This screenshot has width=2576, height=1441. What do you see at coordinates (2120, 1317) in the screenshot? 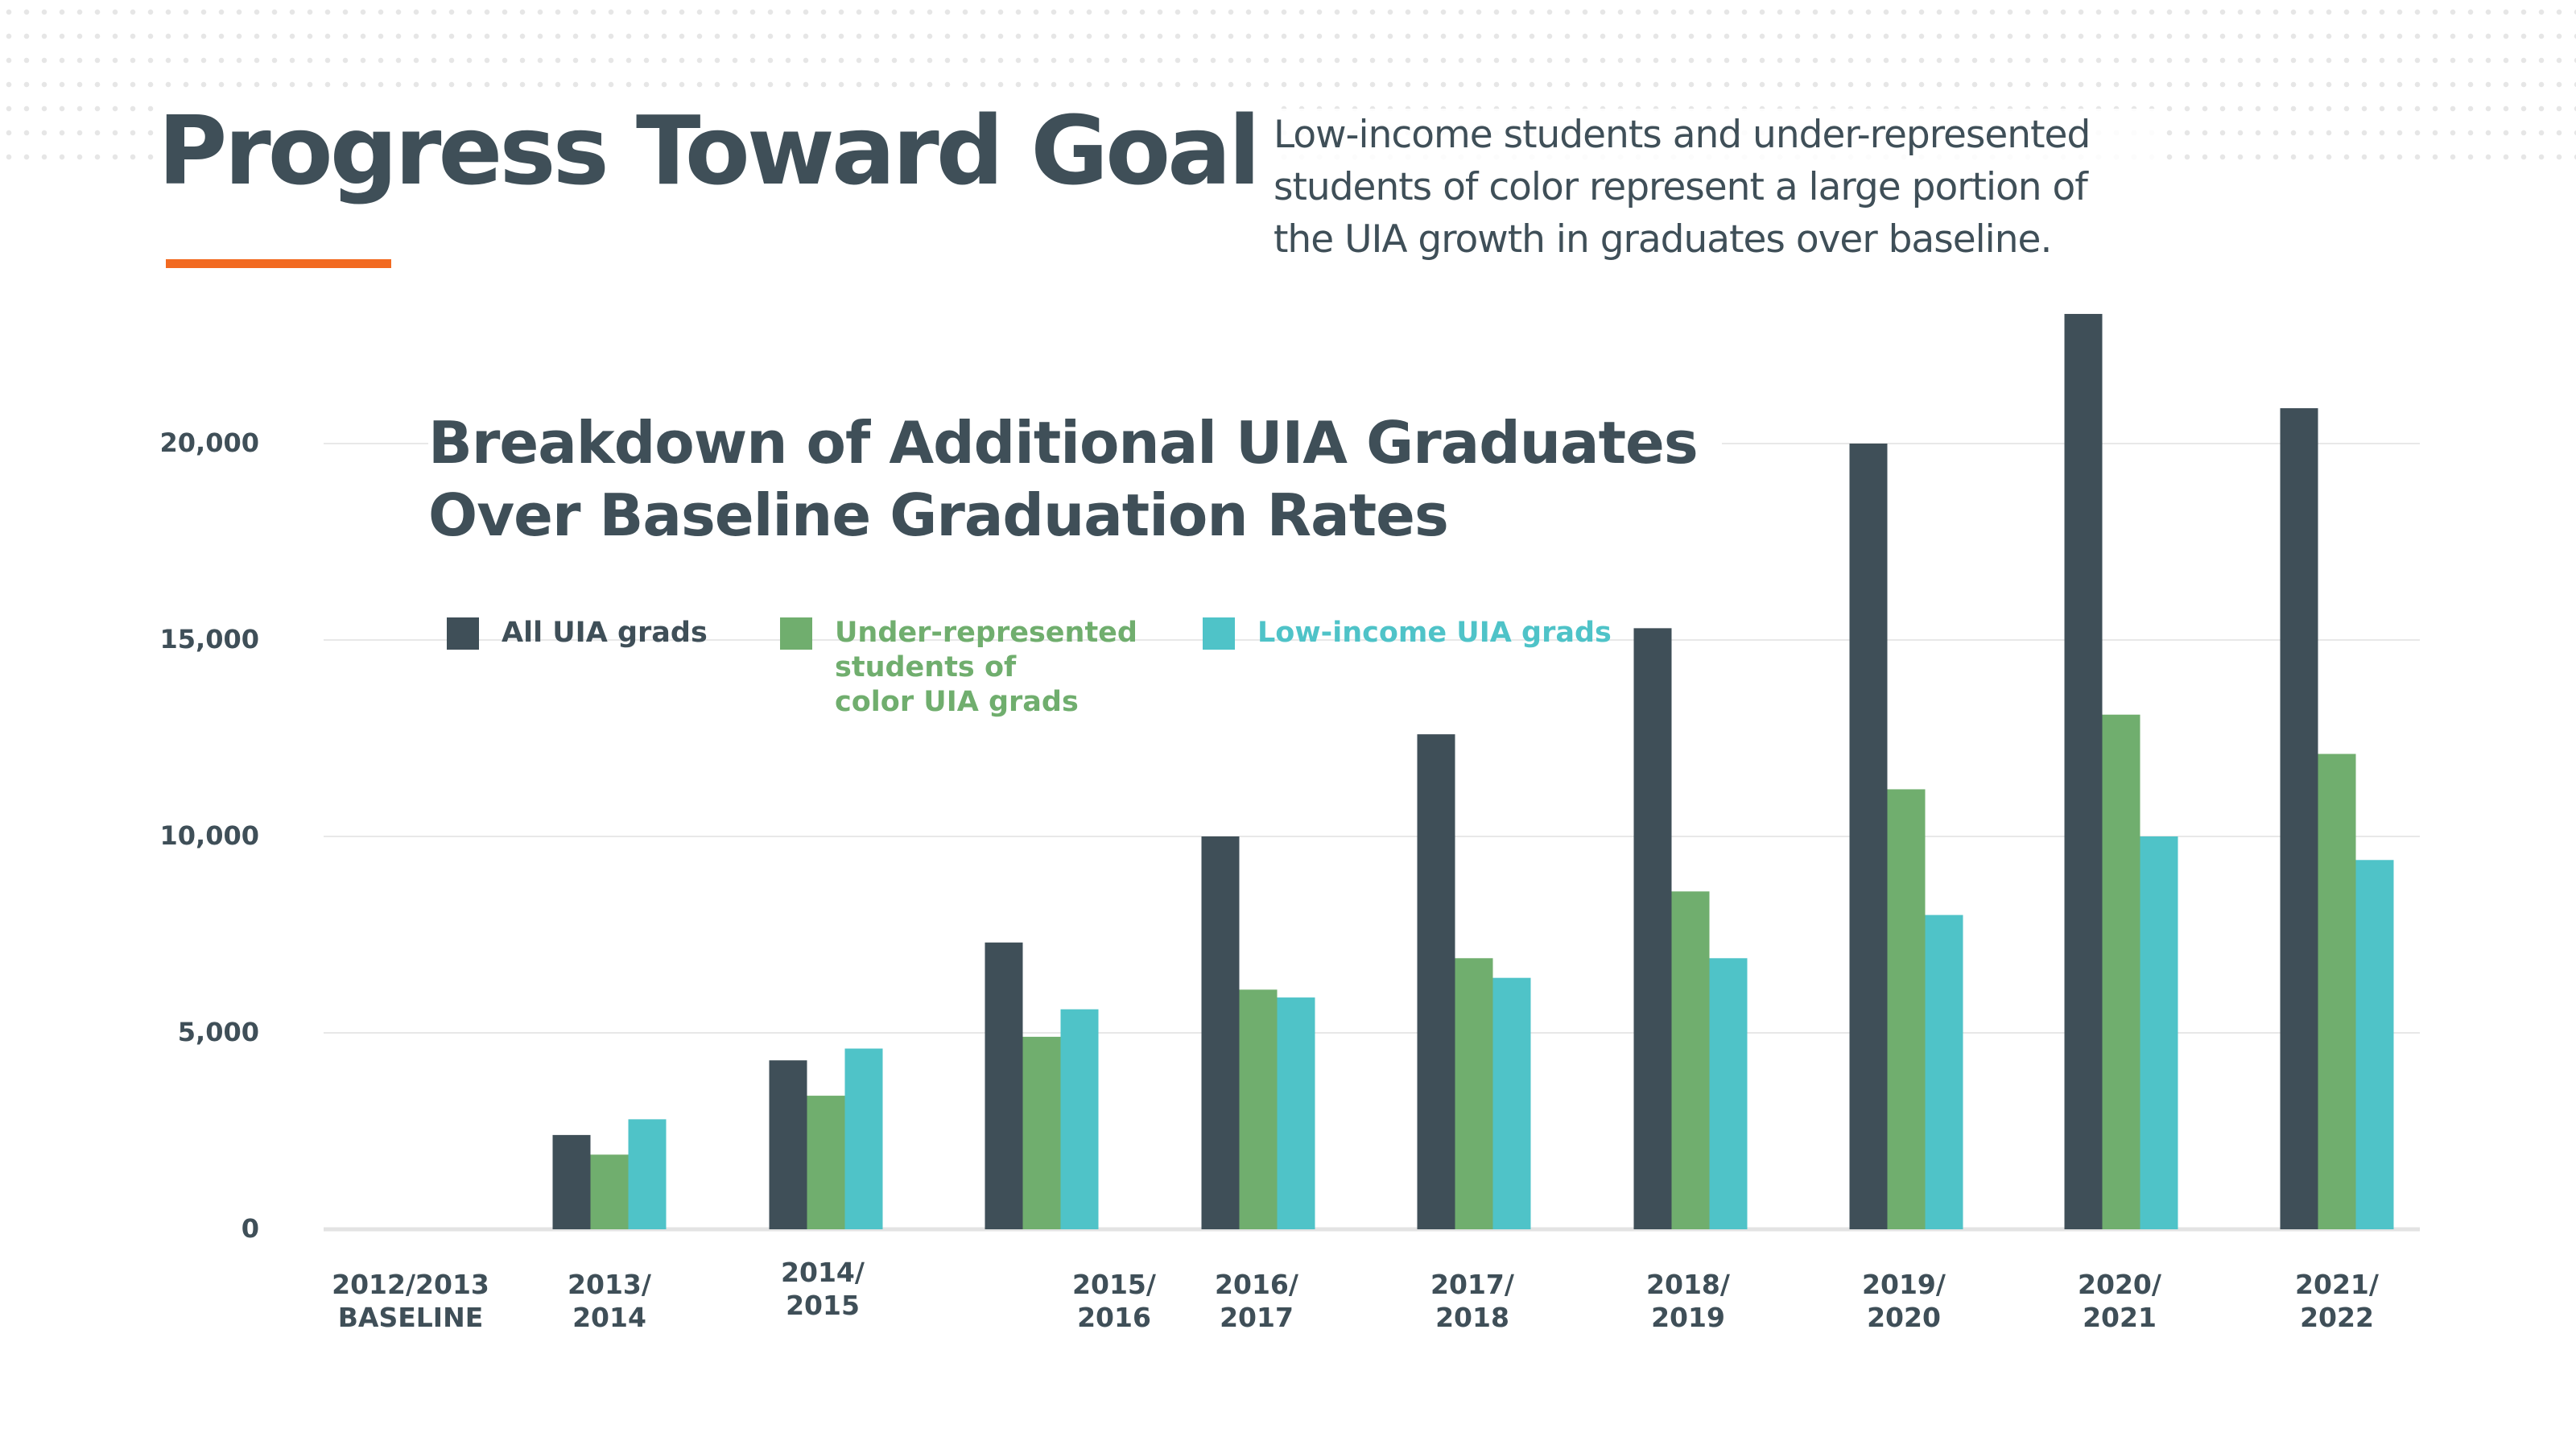
I see `x-tick-line: 2021` at bounding box center [2120, 1317].